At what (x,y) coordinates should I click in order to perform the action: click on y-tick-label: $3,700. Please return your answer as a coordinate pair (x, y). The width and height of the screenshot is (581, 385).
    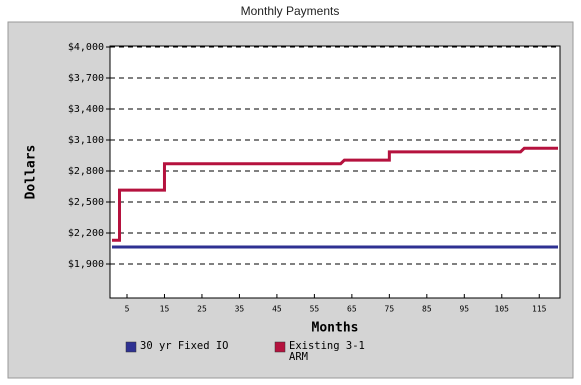
    Looking at the image, I should click on (86, 78).